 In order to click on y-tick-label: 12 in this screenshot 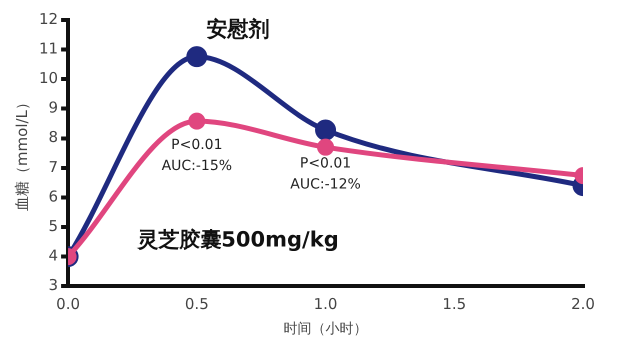, I will do `click(48, 19)`.